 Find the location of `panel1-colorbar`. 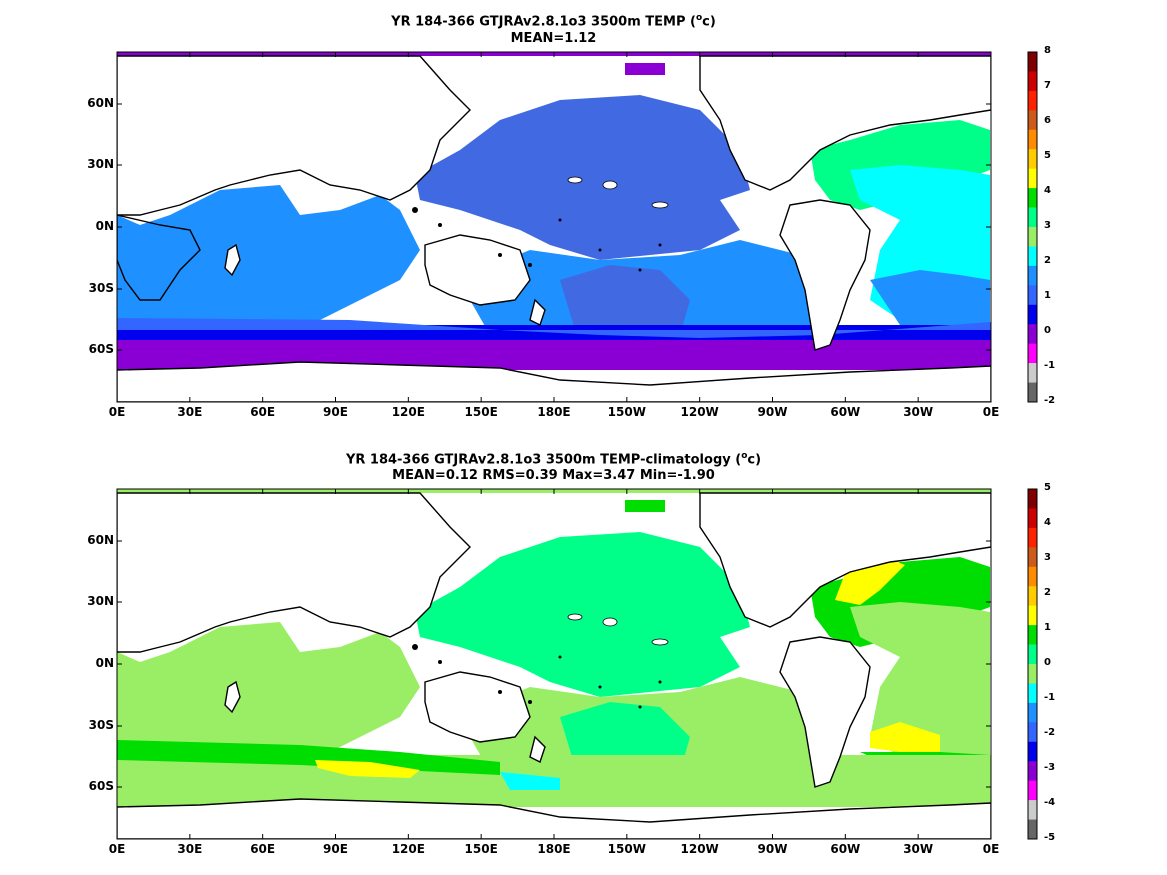

panel1-colorbar is located at coordinates (1032, 227).